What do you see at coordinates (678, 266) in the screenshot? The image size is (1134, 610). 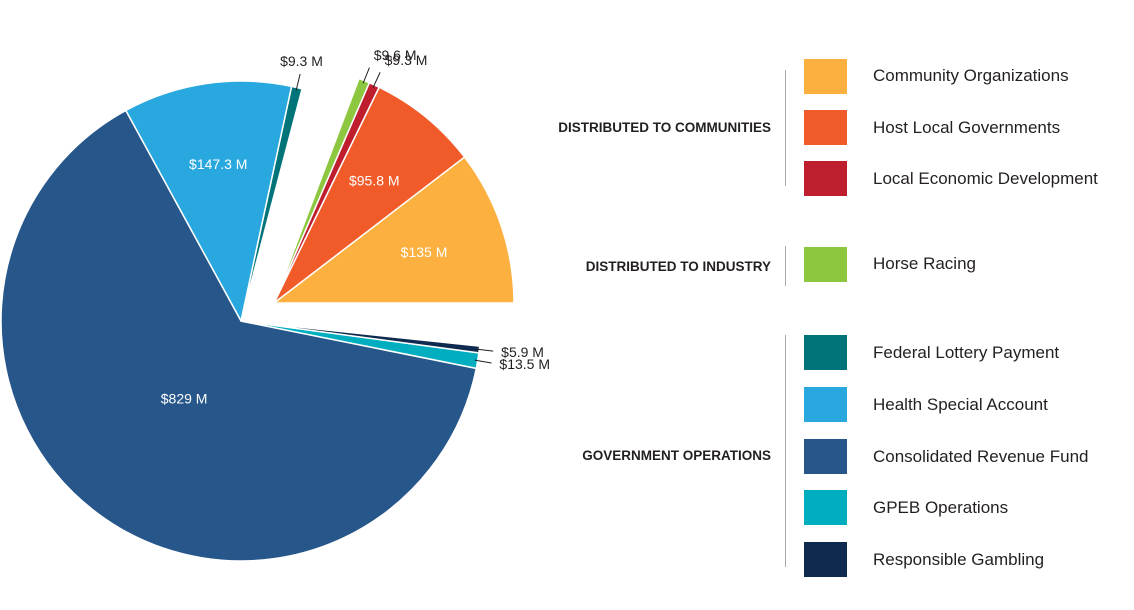 I see `legend-group-title-industry: DISTRIBUTED TO INDUSTRY` at bounding box center [678, 266].